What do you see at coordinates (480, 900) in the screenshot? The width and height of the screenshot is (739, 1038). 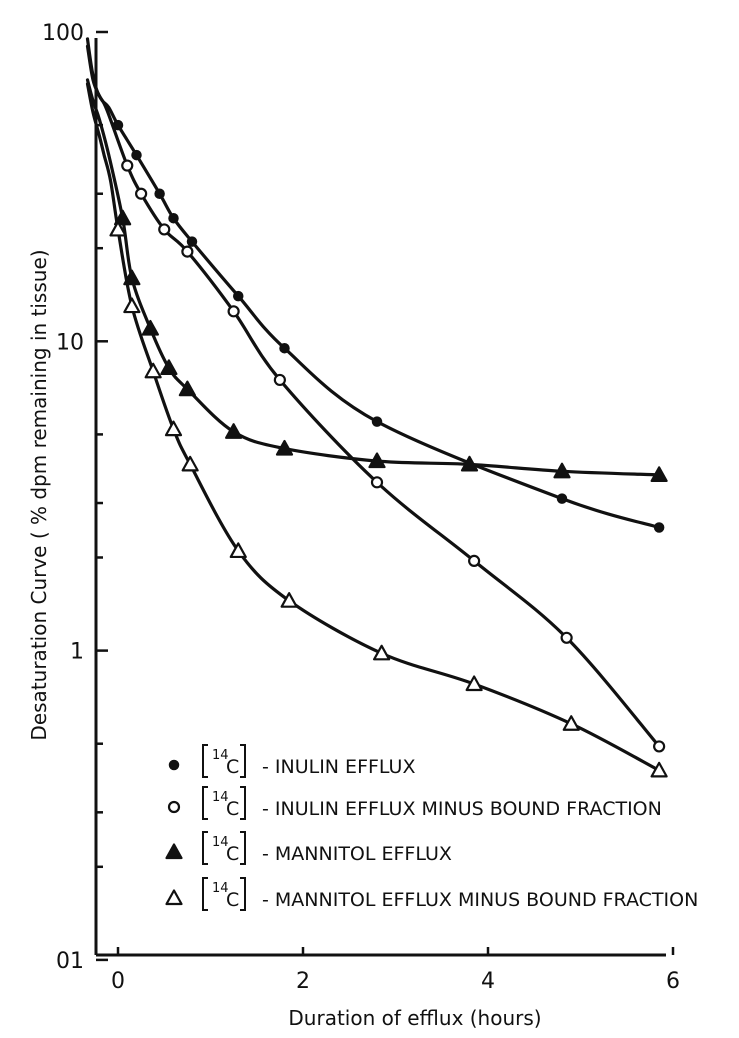 I see `legend-label: - MANNITOL EFFLUX MINUS BOUND FRACTION` at bounding box center [480, 900].